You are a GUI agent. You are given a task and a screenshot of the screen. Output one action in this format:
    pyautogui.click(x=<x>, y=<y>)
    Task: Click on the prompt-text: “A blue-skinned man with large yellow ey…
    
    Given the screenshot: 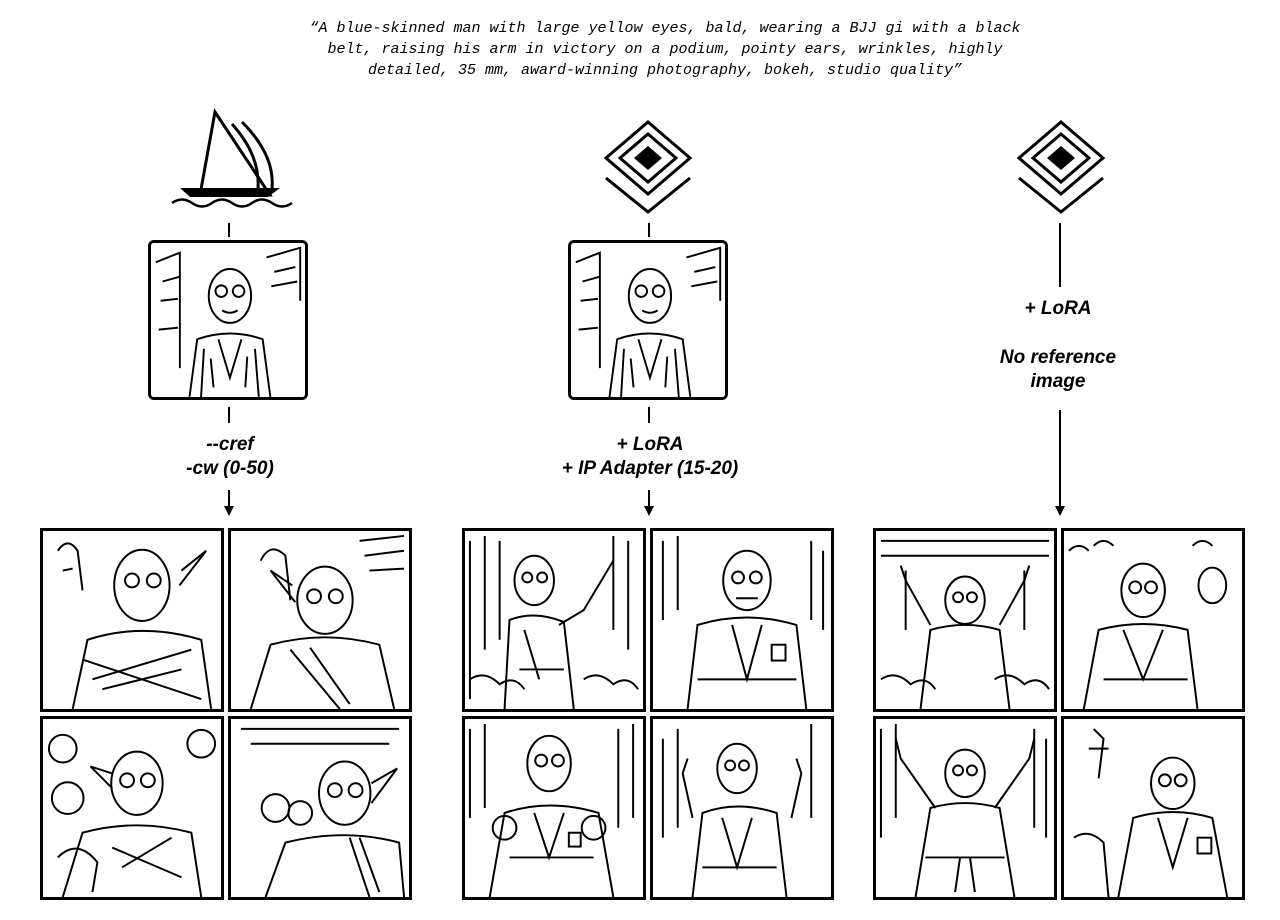 What is the action you would take?
    pyautogui.click(x=665, y=49)
    